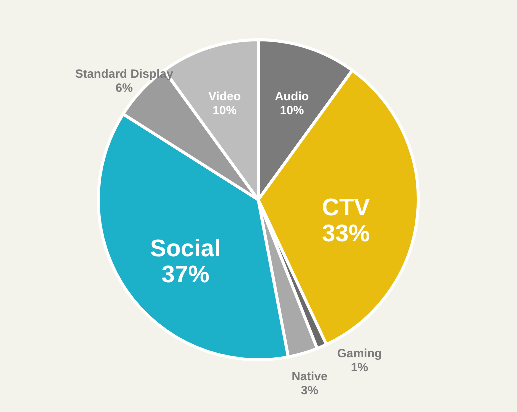 The image size is (517, 412). I want to click on slice-label: Native, so click(310, 377).